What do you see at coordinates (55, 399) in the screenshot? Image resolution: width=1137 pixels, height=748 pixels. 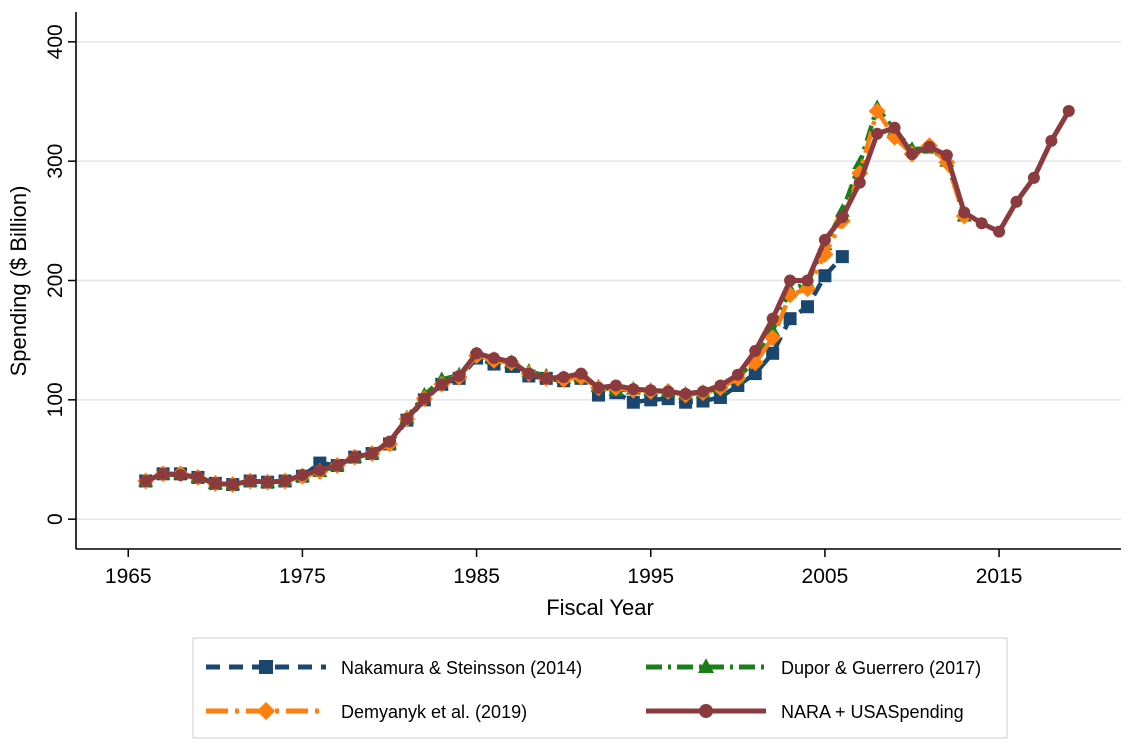 I see `y-tick-label-1: 100` at bounding box center [55, 399].